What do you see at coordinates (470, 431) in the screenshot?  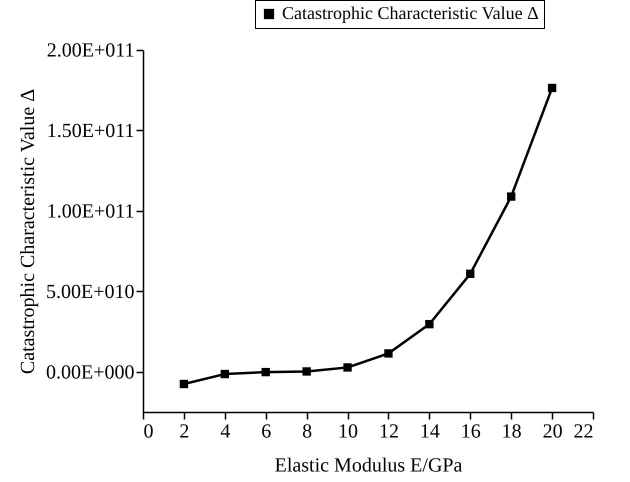 I see `x-tick-label: 16` at bounding box center [470, 431].